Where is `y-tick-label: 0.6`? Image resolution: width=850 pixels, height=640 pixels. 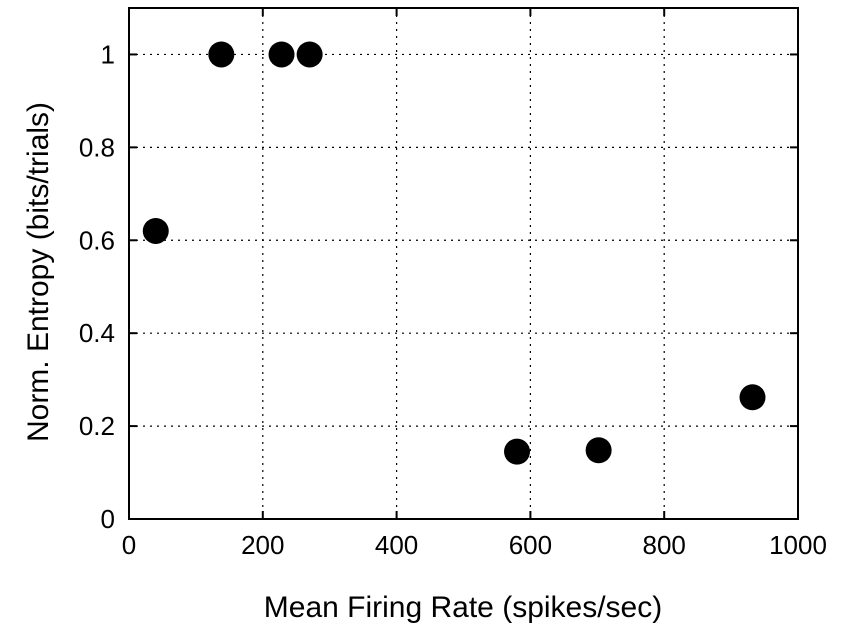
y-tick-label: 0.6 is located at coordinates (97, 240).